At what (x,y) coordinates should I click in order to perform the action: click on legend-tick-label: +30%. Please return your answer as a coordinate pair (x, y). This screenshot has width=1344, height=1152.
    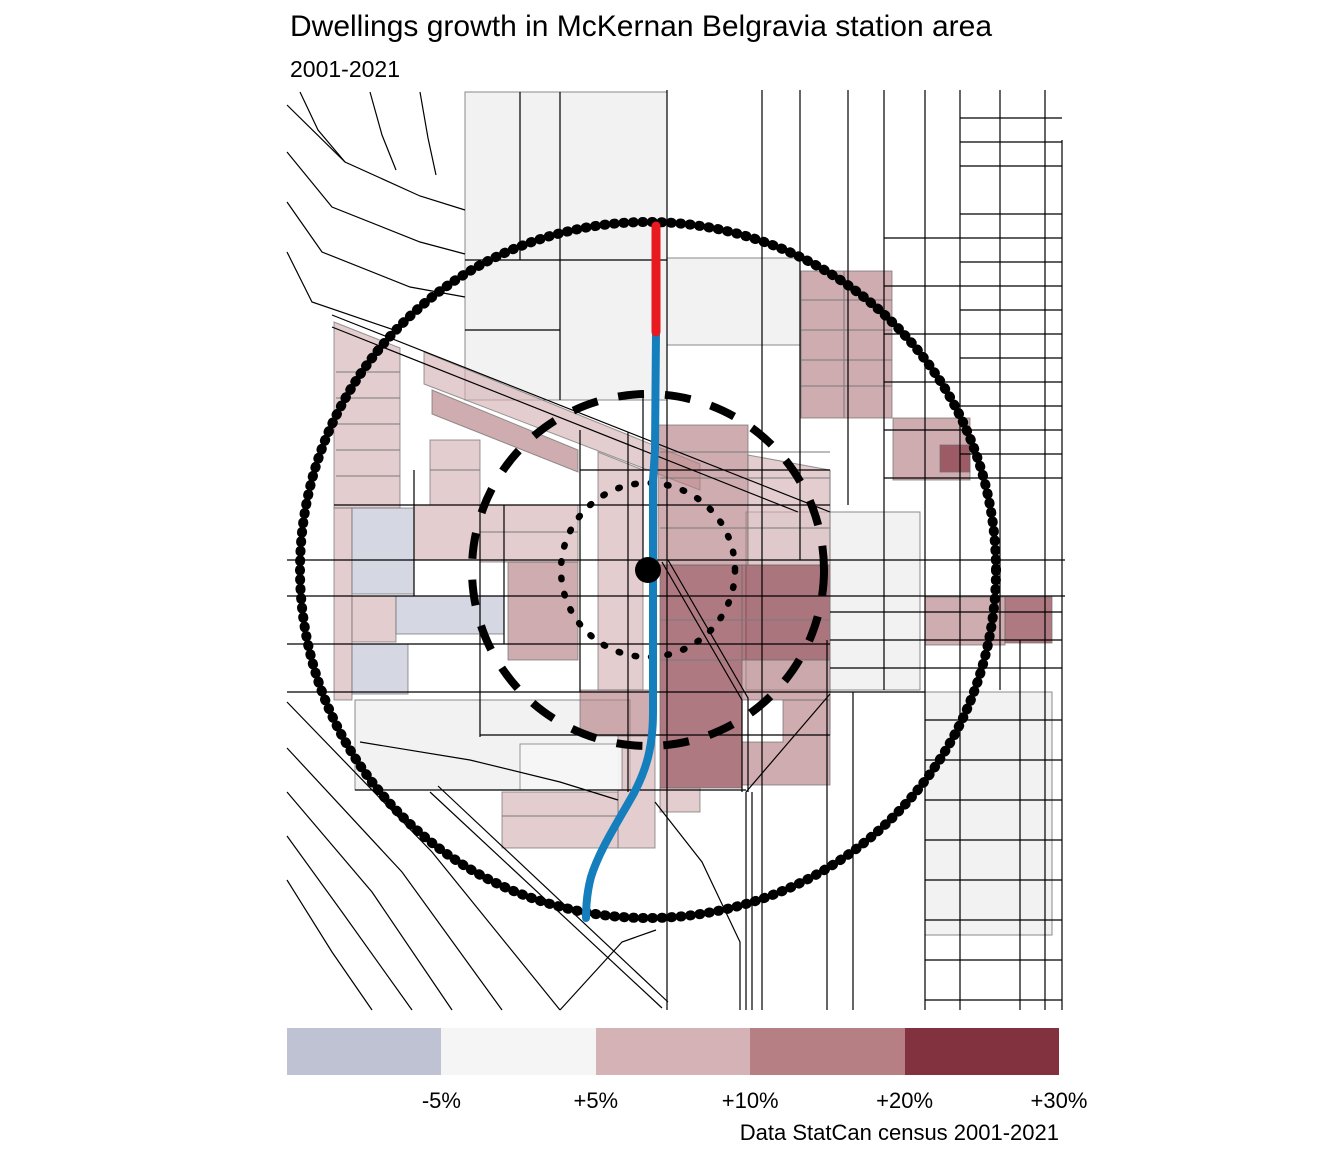
    Looking at the image, I should click on (1059, 1100).